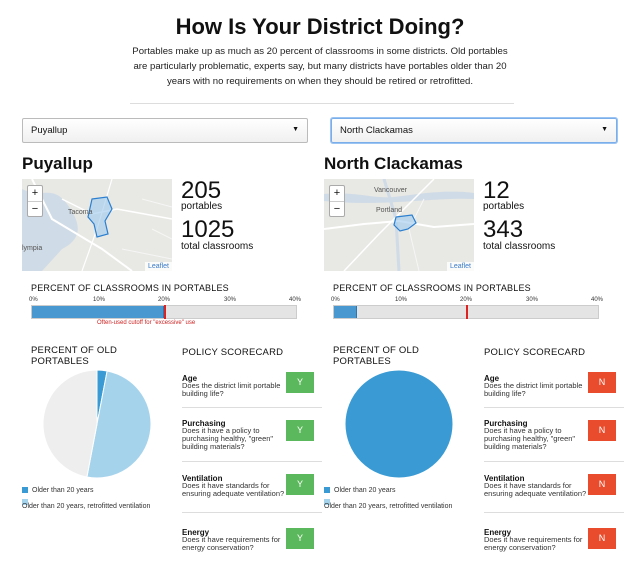 This screenshot has height=571, width=640. What do you see at coordinates (389, 210) in the screenshot?
I see `map-label: Portland` at bounding box center [389, 210].